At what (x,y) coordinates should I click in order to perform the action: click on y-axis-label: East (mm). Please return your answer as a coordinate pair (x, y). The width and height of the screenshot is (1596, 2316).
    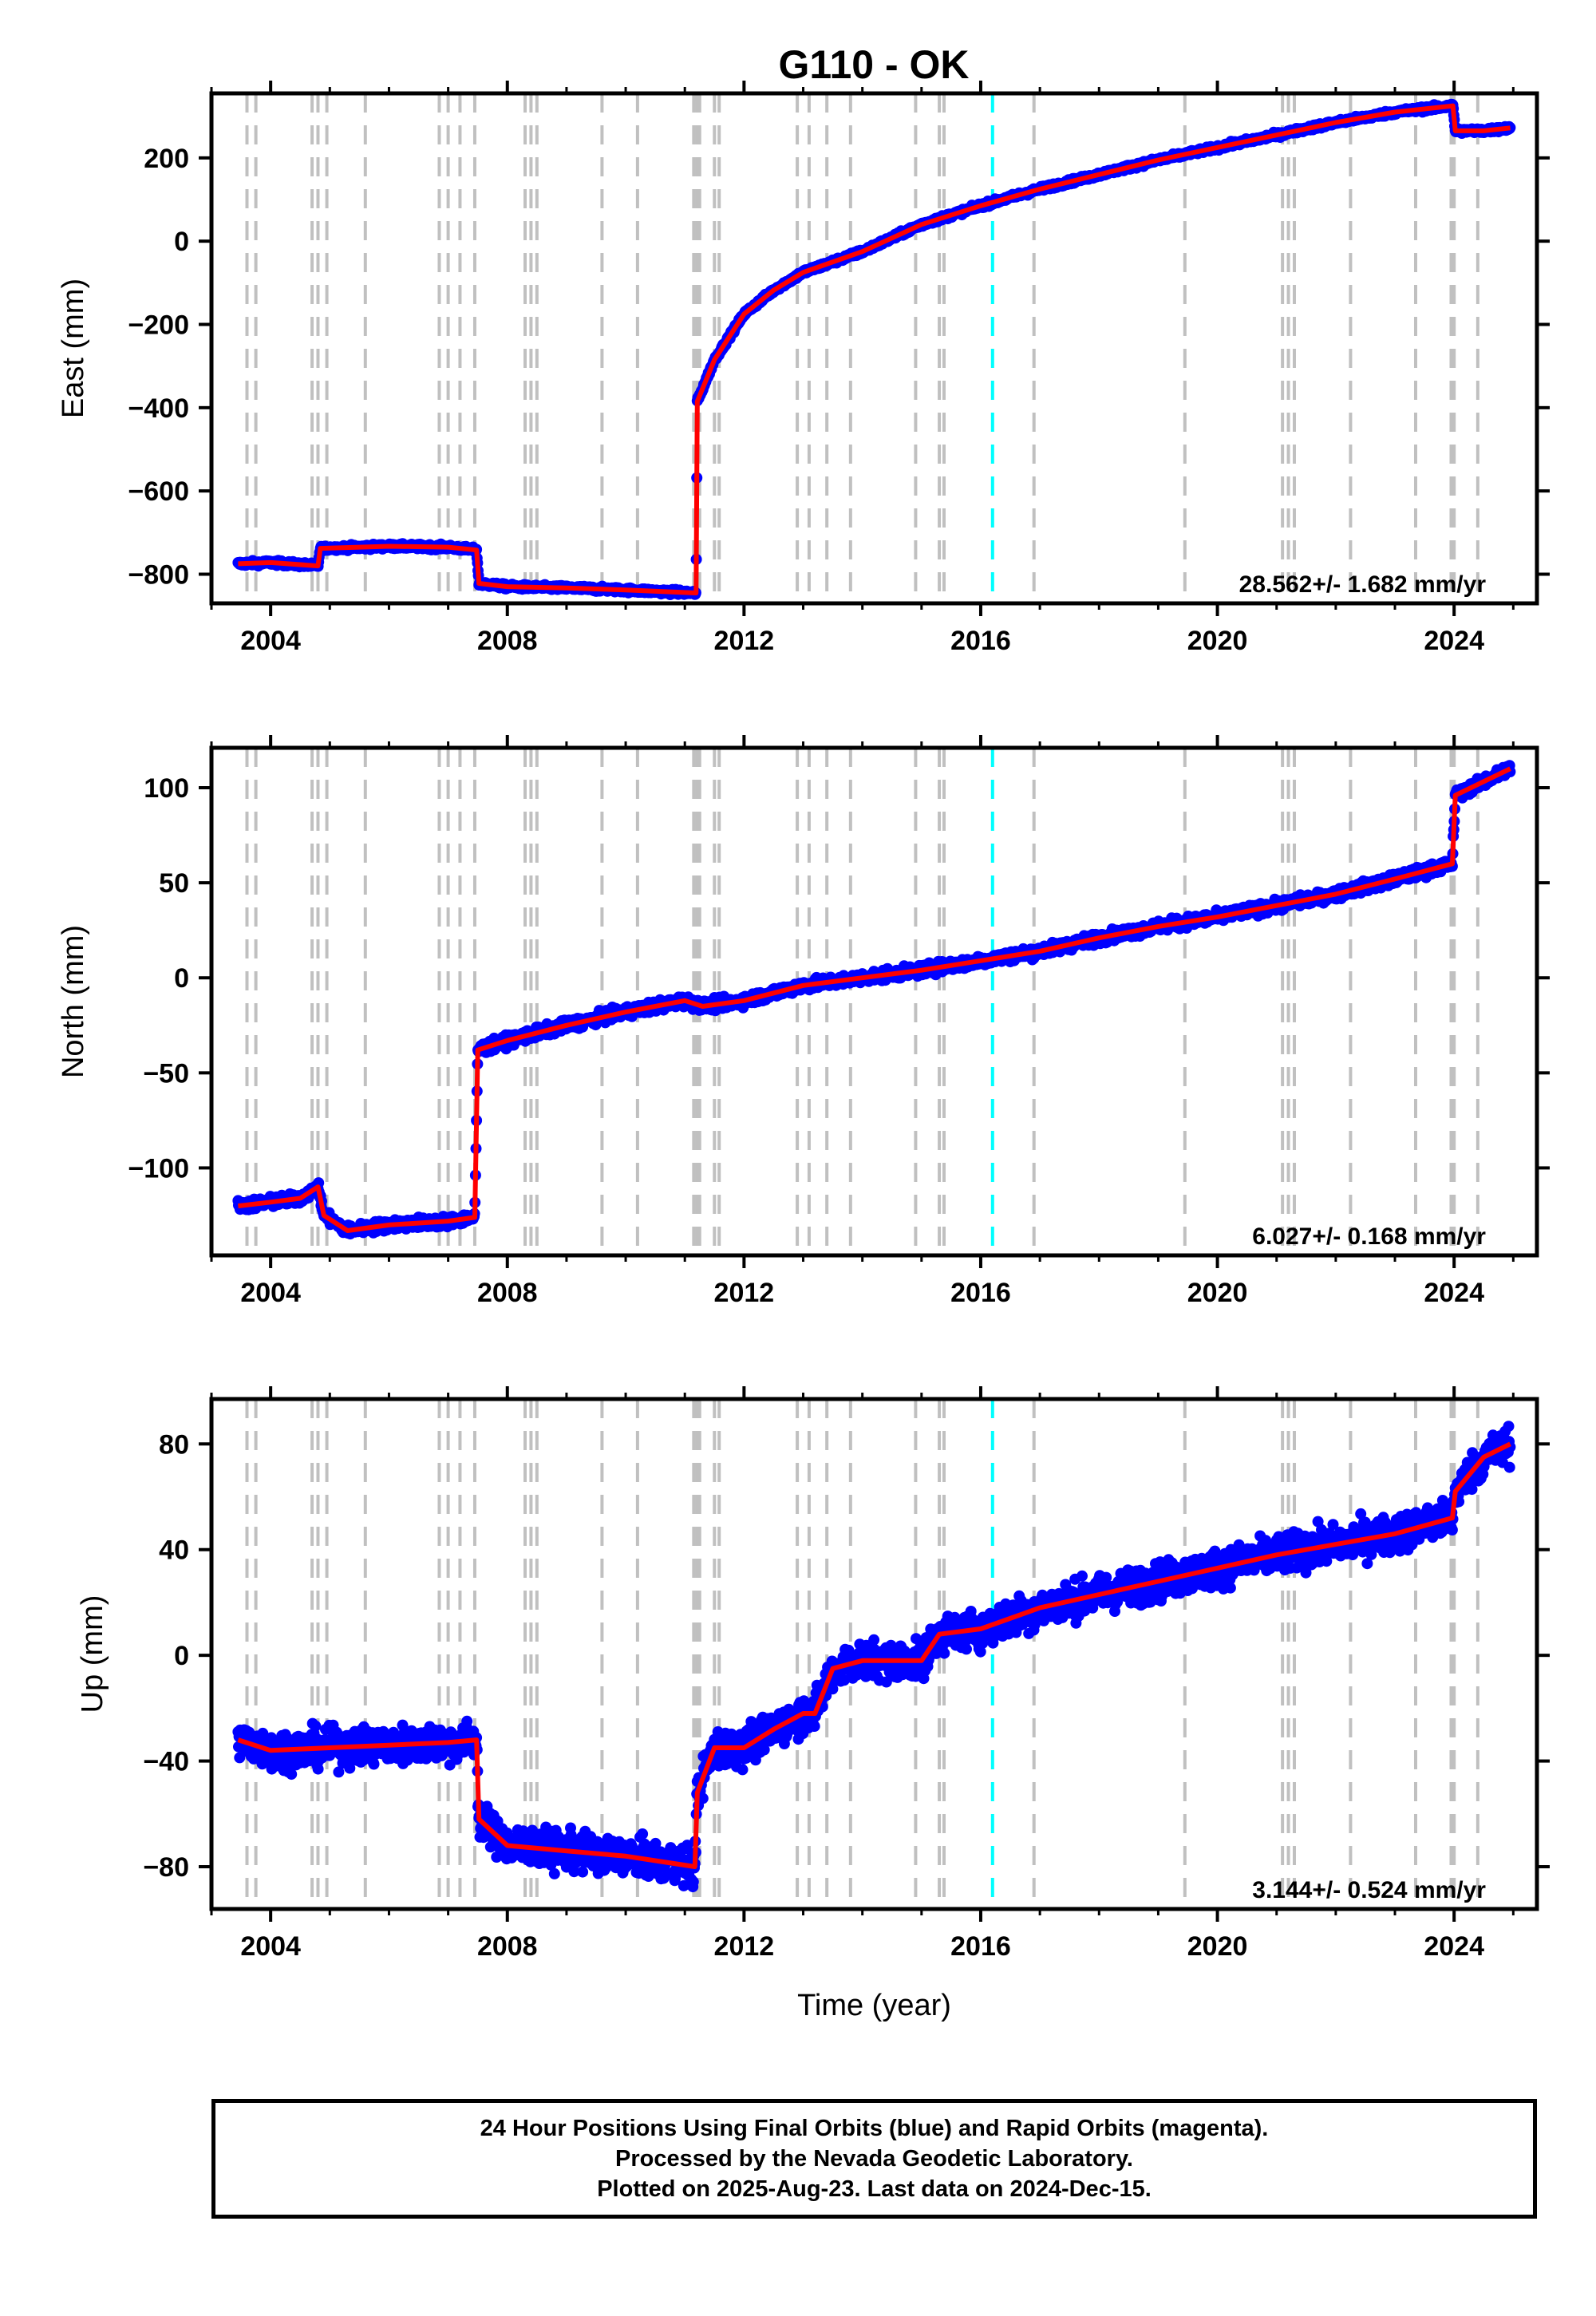
    Looking at the image, I should click on (73, 348).